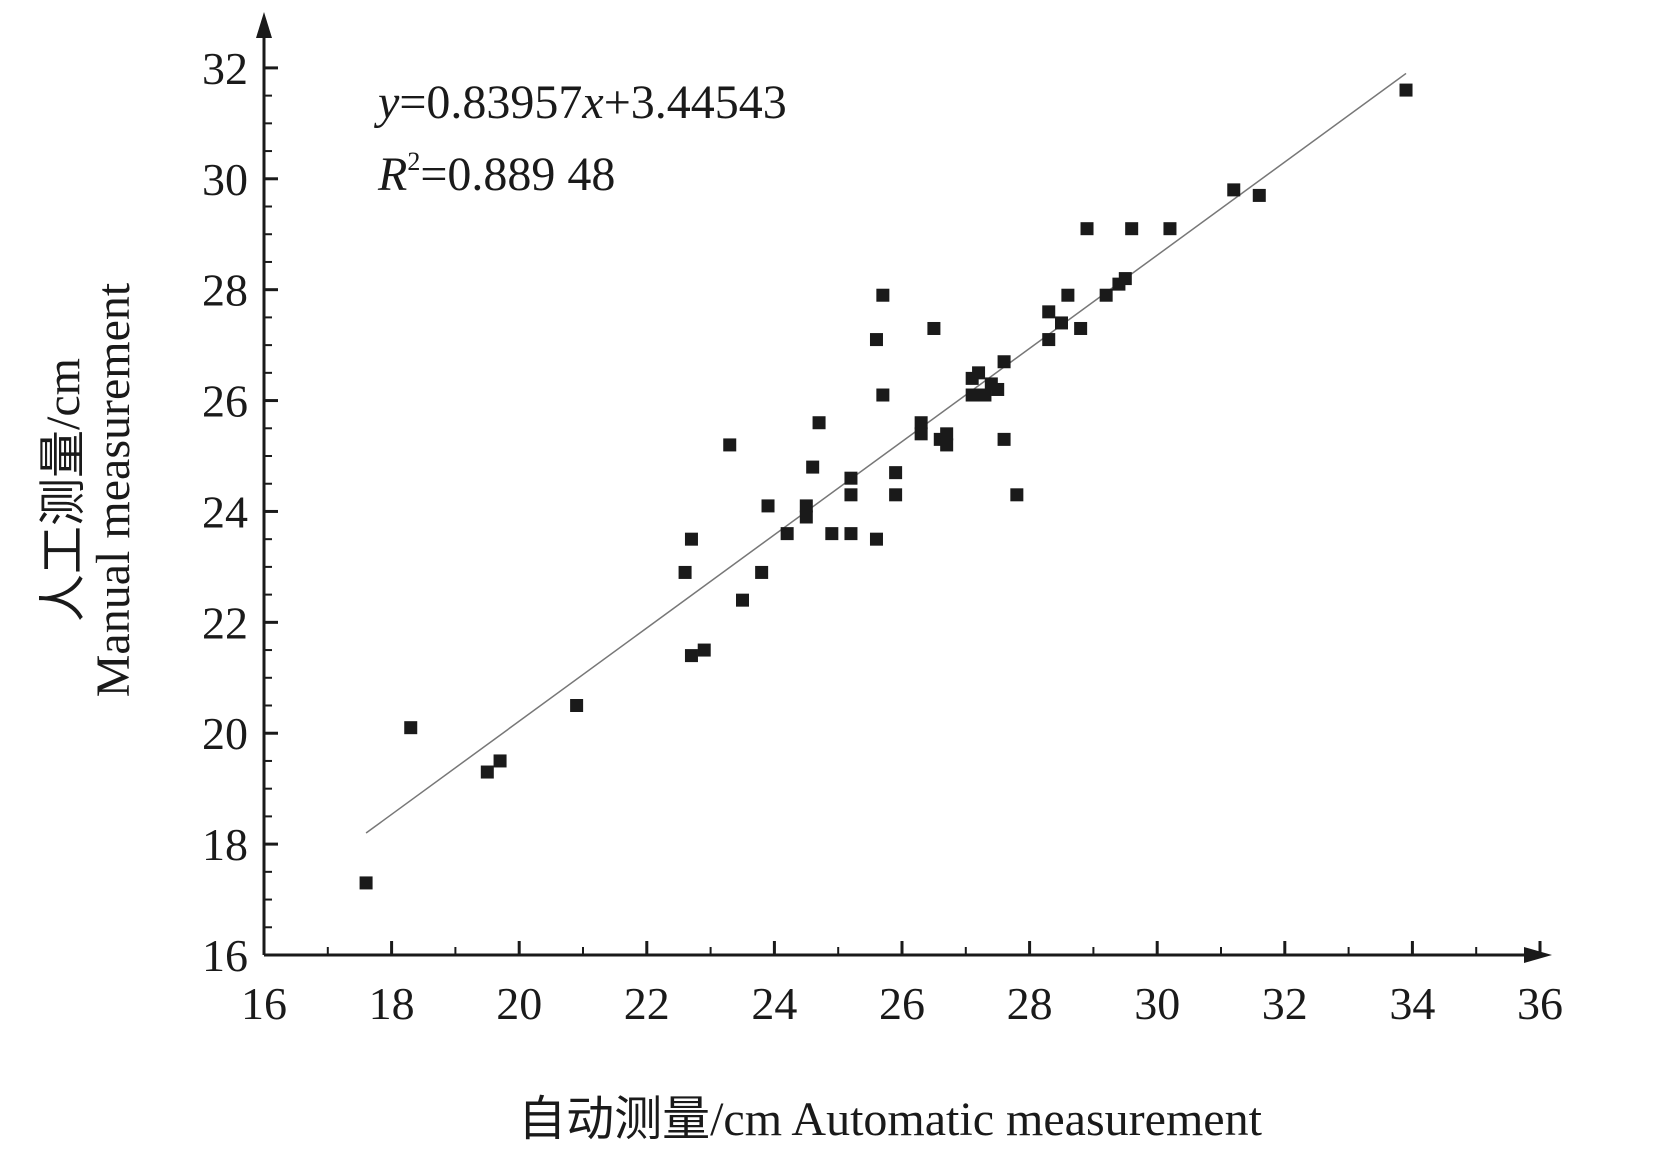  Describe the element at coordinates (225, 290) in the screenshot. I see `y-tick-label: 28` at that location.